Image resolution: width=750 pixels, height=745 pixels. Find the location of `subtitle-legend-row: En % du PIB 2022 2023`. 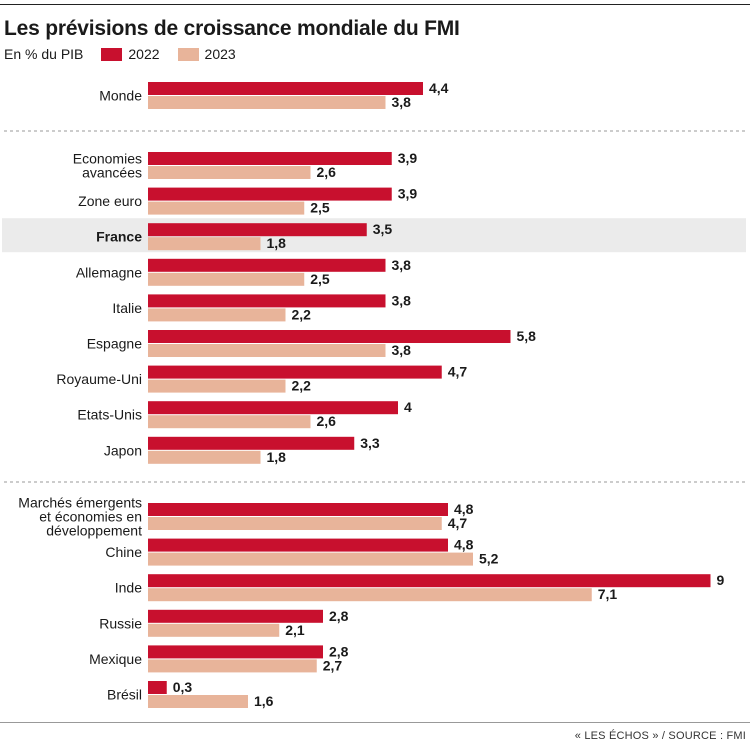

subtitle-legend-row: En % du PIB 2022 2023 is located at coordinates (120, 54).